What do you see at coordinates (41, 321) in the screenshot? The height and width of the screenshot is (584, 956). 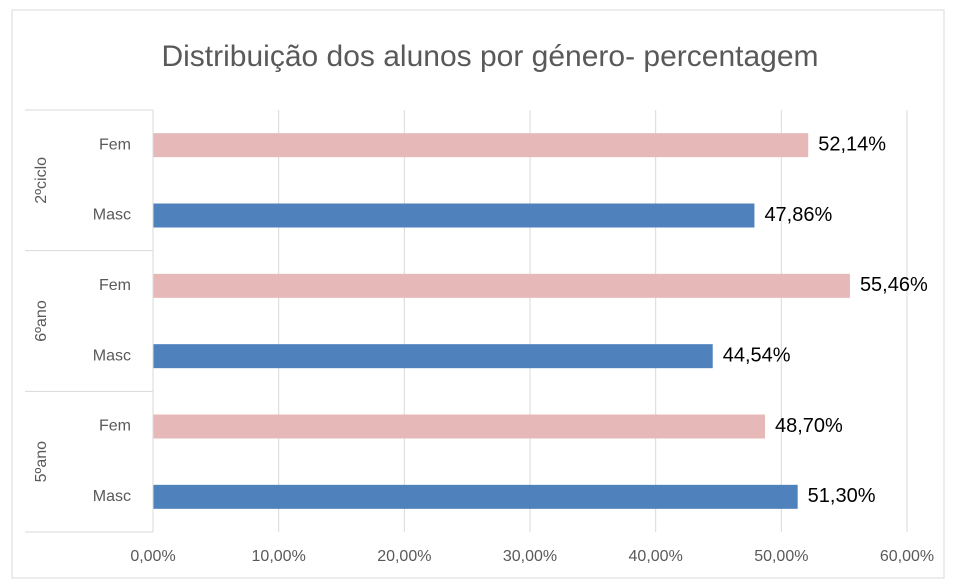 I see `group-label: 6ºano` at bounding box center [41, 321].